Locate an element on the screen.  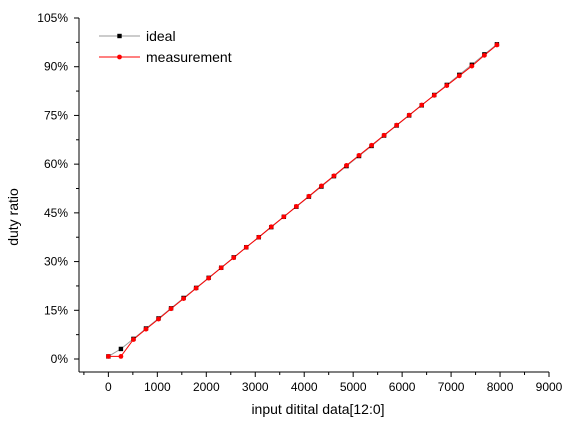
y-axis-label: duty ratio is located at coordinates (13, 217).